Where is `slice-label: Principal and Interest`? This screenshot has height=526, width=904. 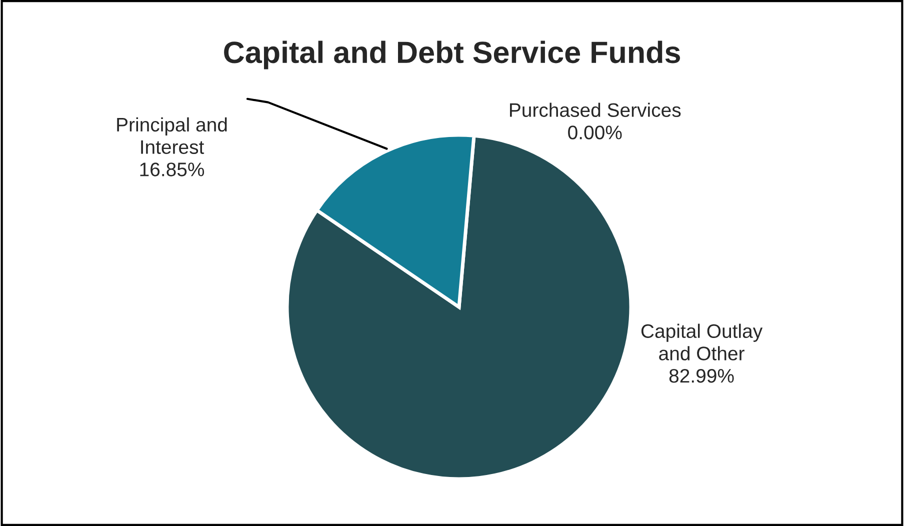 slice-label: Principal and Interest is located at coordinates (172, 135).